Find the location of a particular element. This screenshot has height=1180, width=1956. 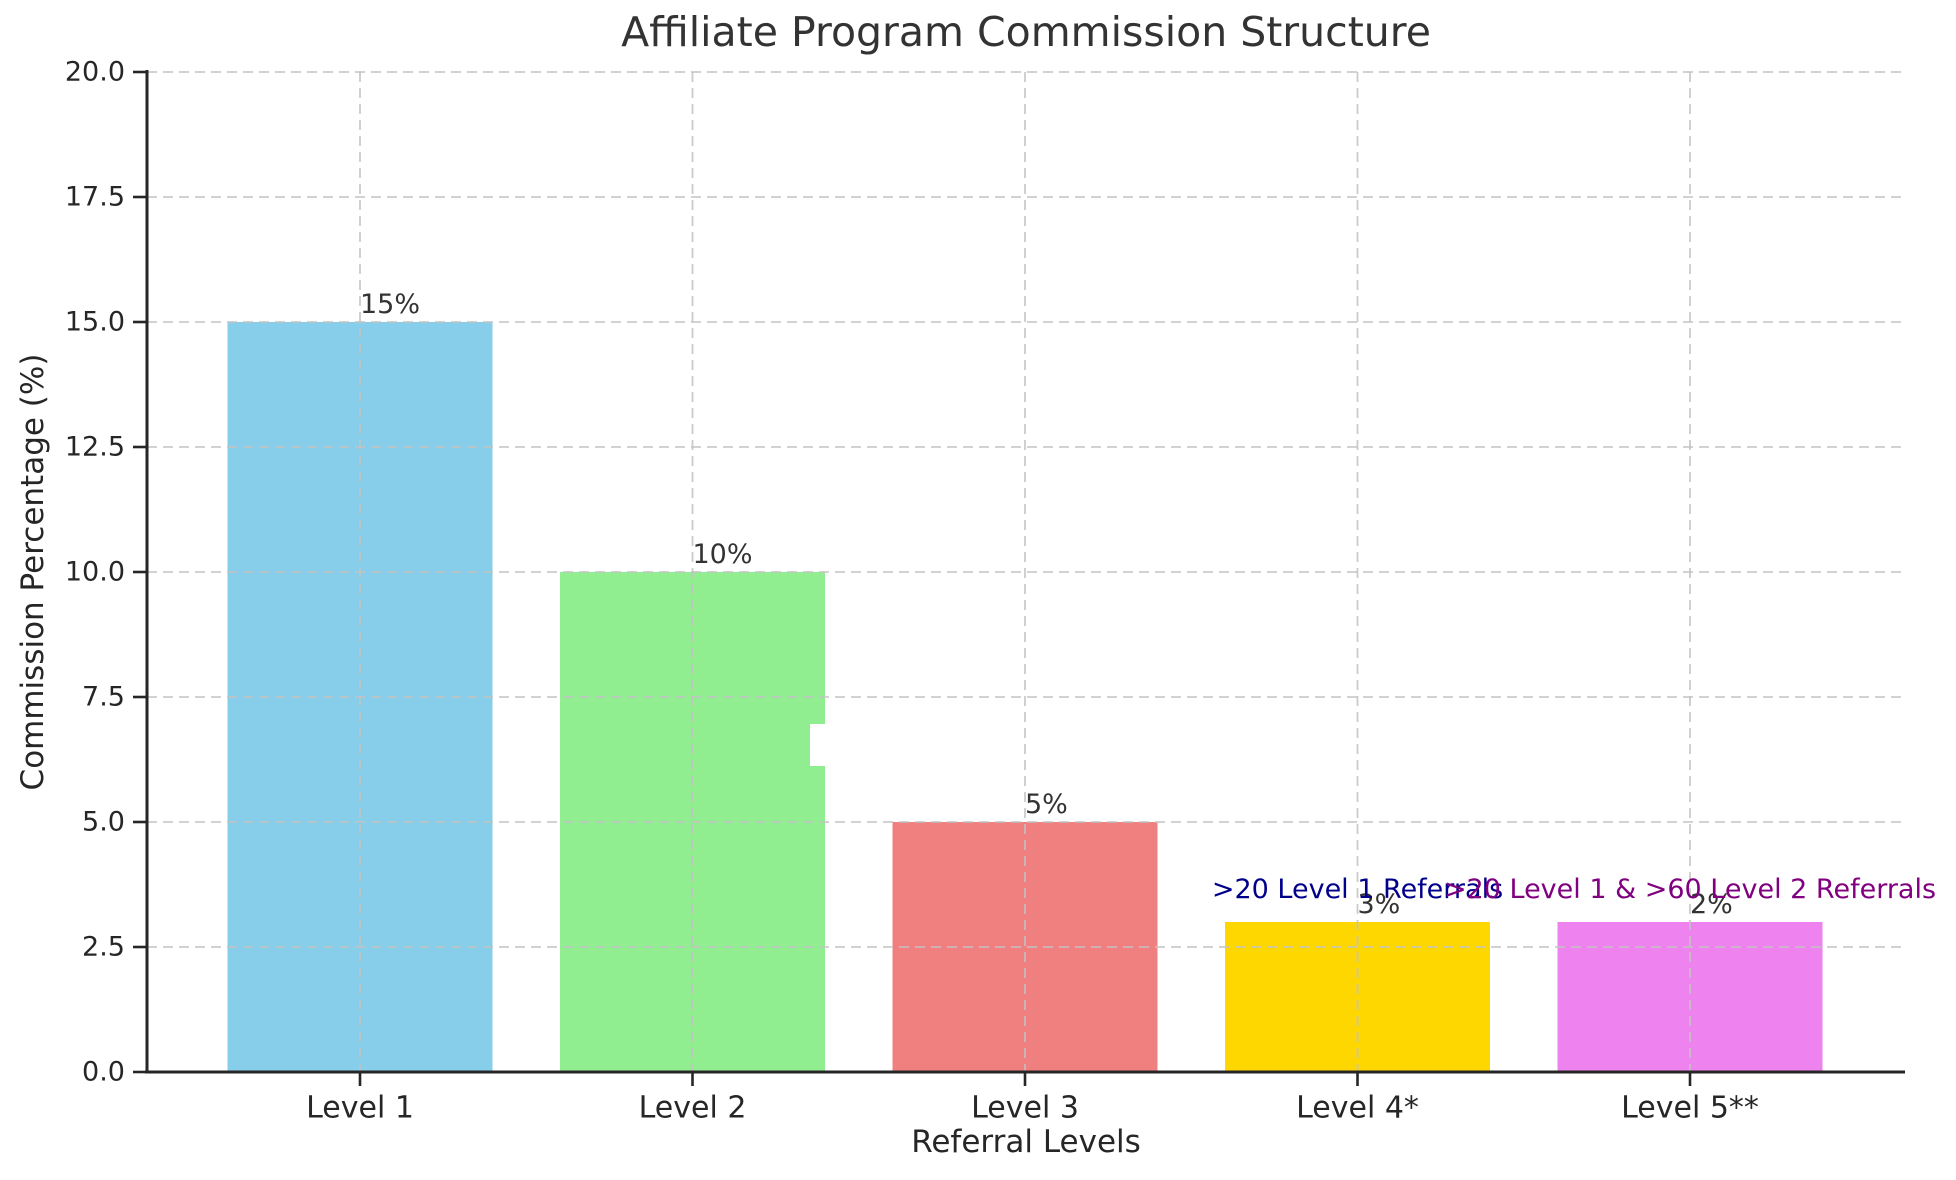

y-tick-label-10.0: 10.0 is located at coordinates (95, 572).